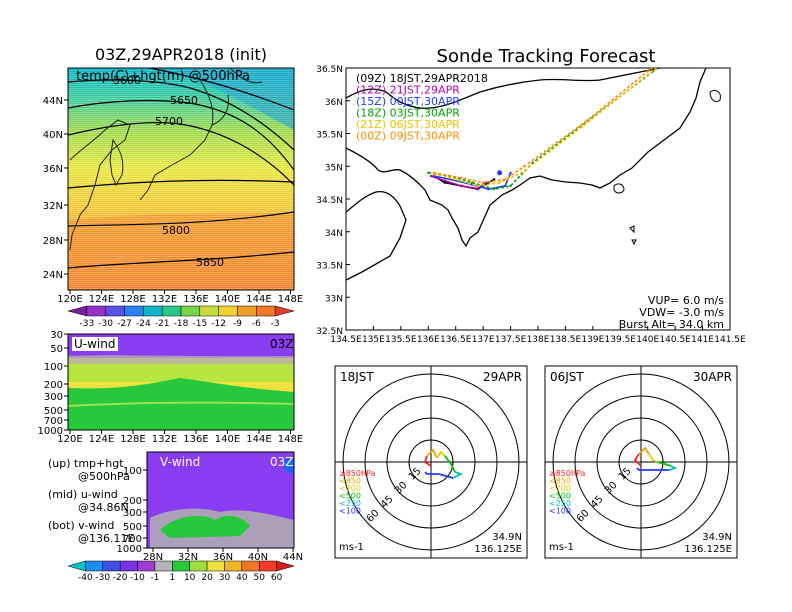 The image size is (792, 612). Describe the element at coordinates (101, 439) in the screenshot. I see `lon-tick-label: 124E` at that location.